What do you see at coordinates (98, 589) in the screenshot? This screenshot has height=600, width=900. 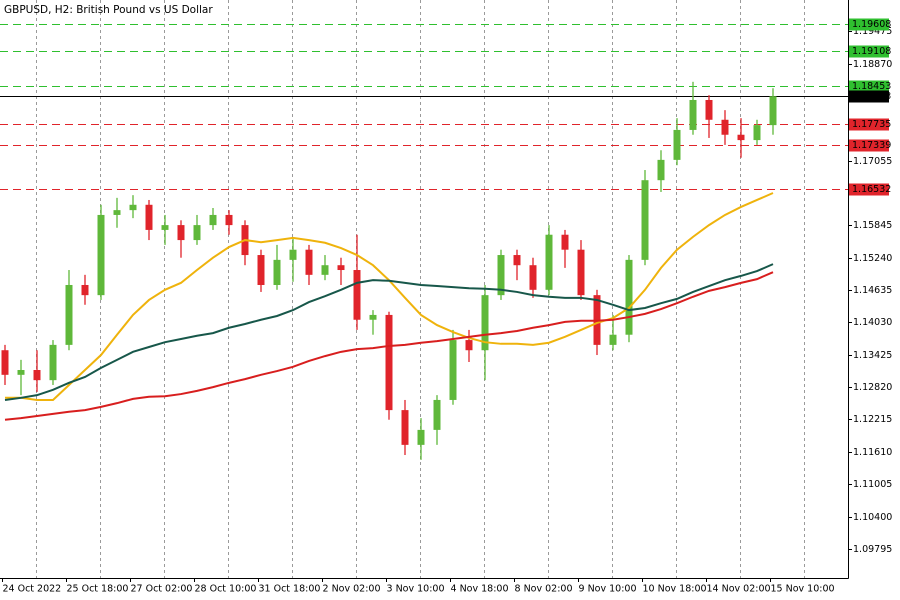 I see `x-tick-label: 25 Oct 18:00` at bounding box center [98, 589].